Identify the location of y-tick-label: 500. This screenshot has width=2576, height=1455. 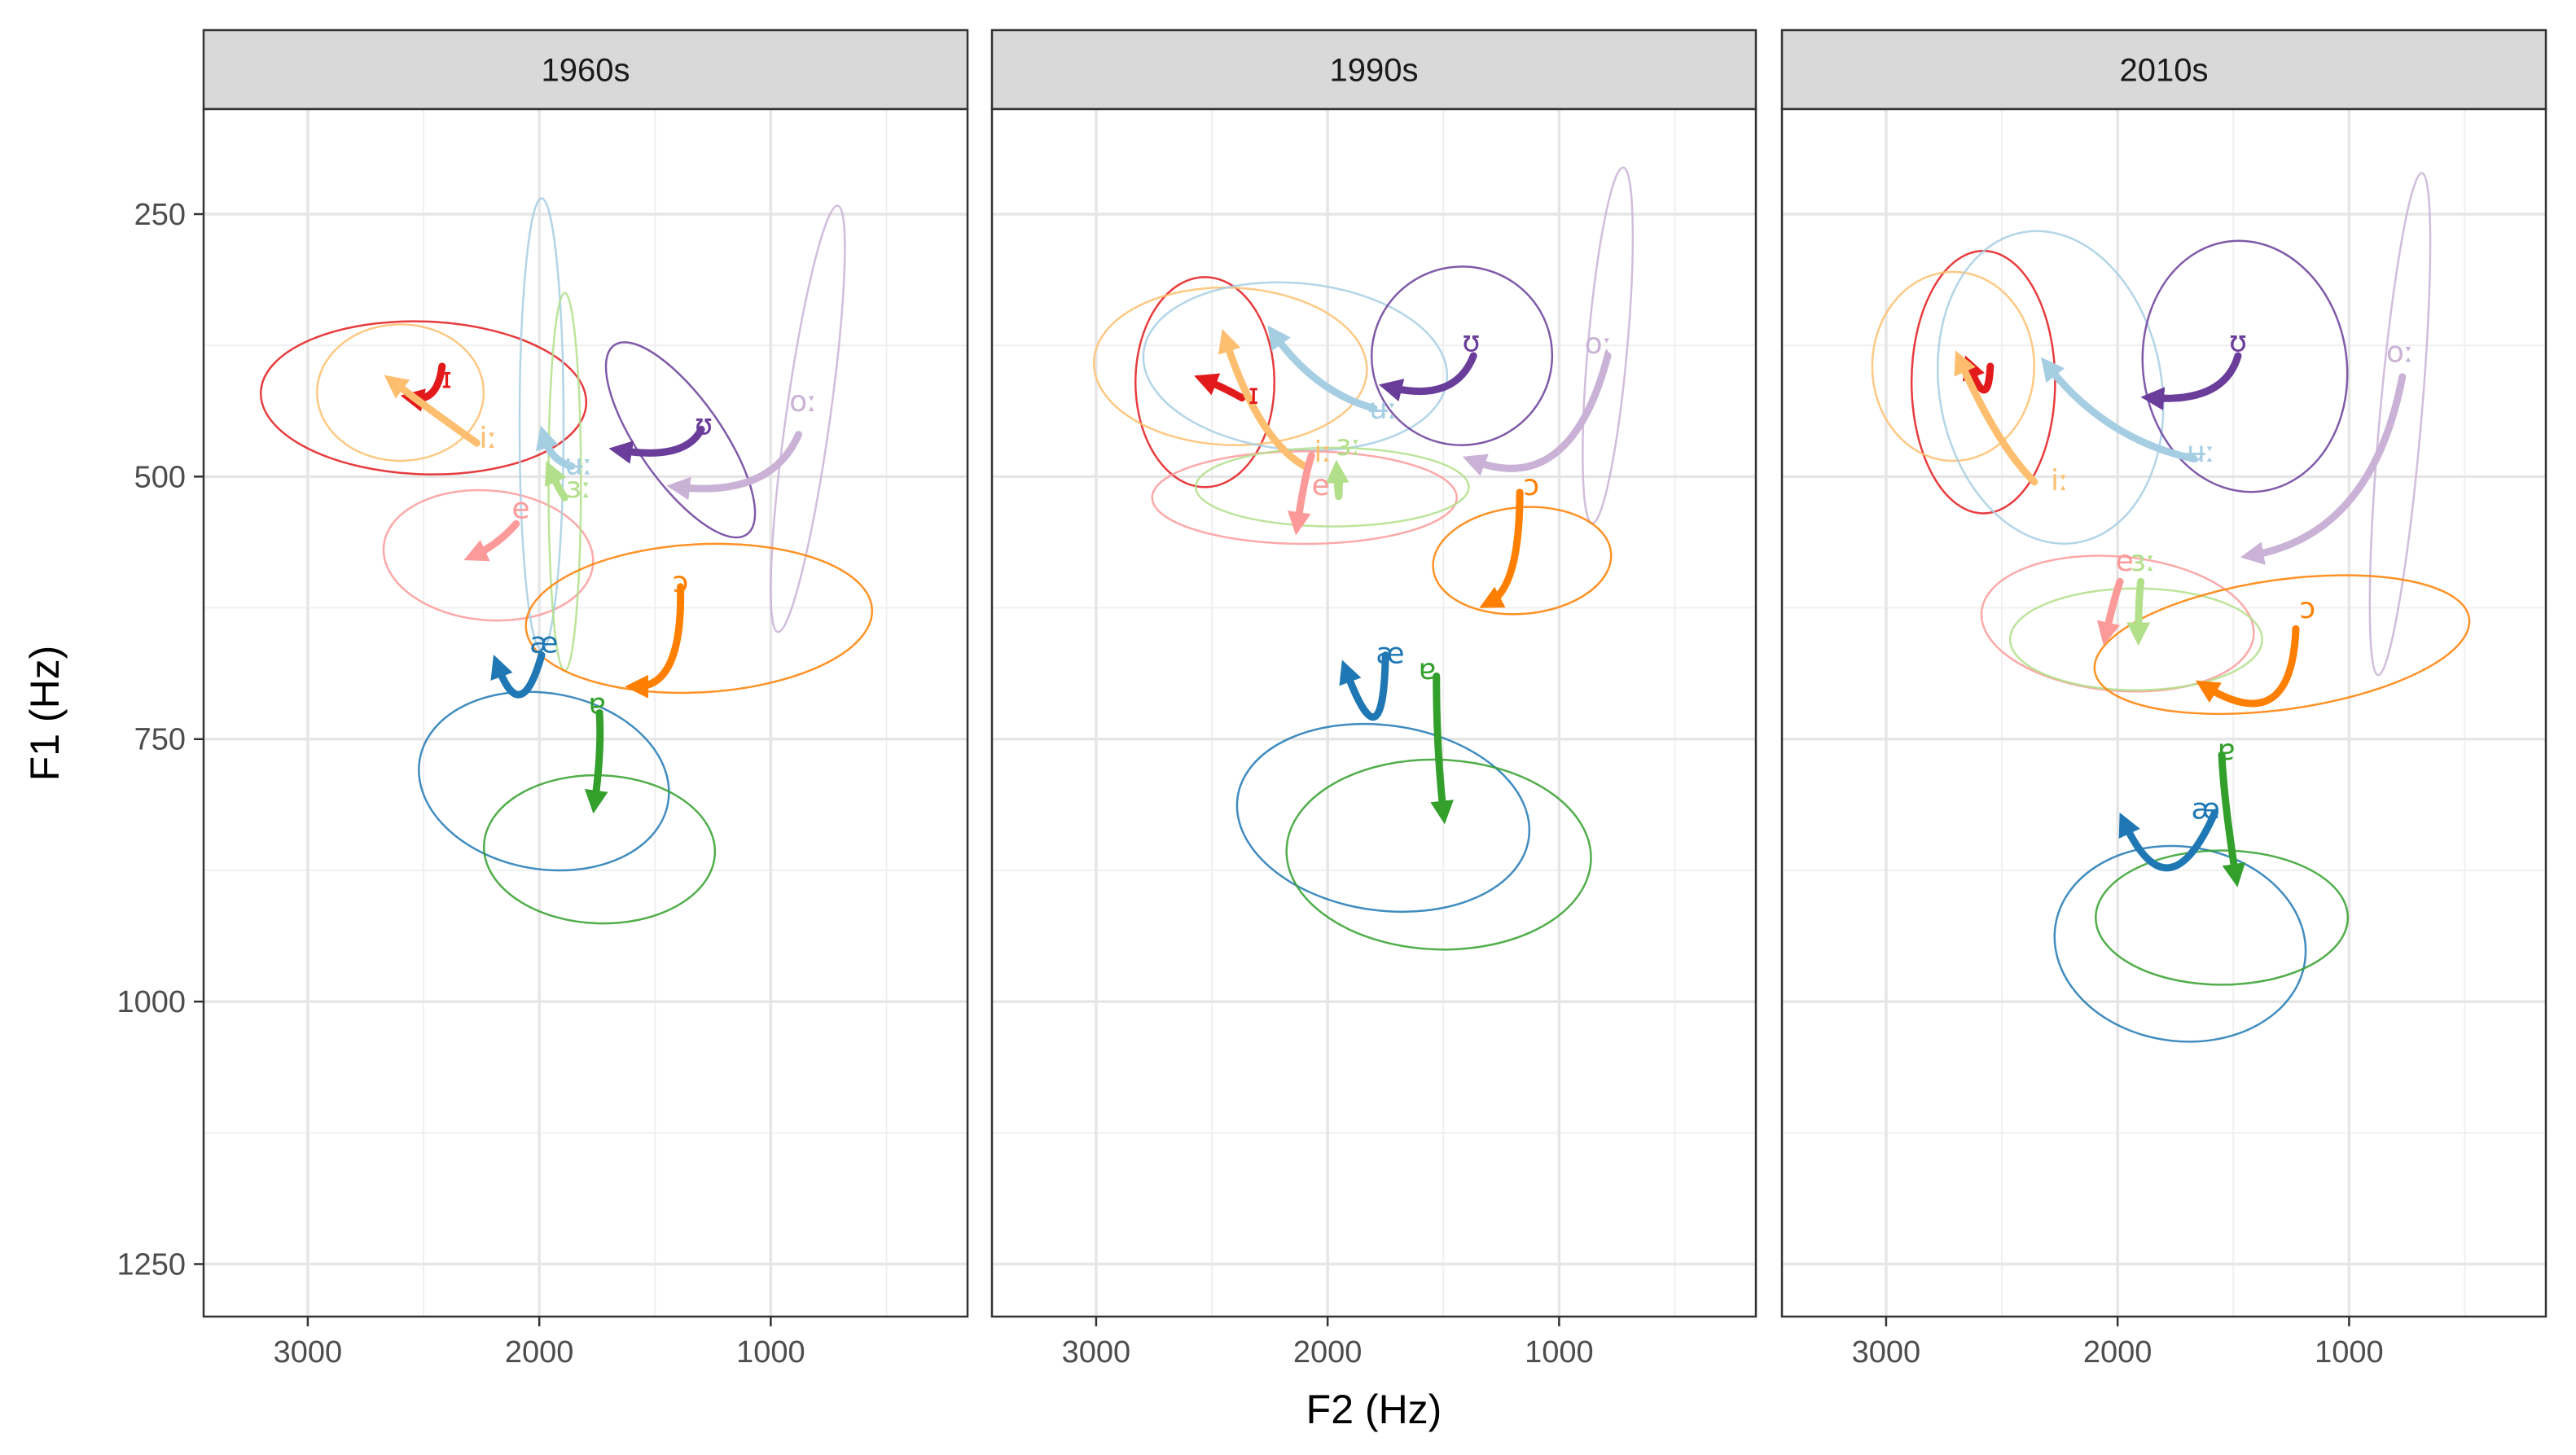
(160, 477).